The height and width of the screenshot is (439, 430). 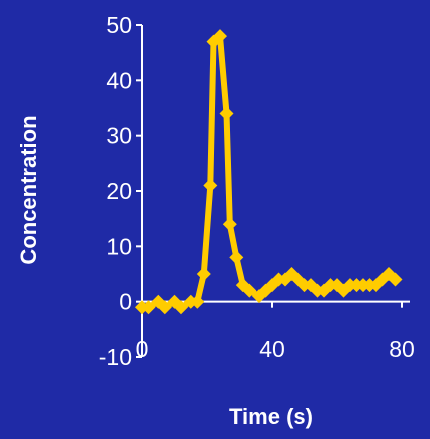 I want to click on y-tick-label: 20, so click(x=119, y=191).